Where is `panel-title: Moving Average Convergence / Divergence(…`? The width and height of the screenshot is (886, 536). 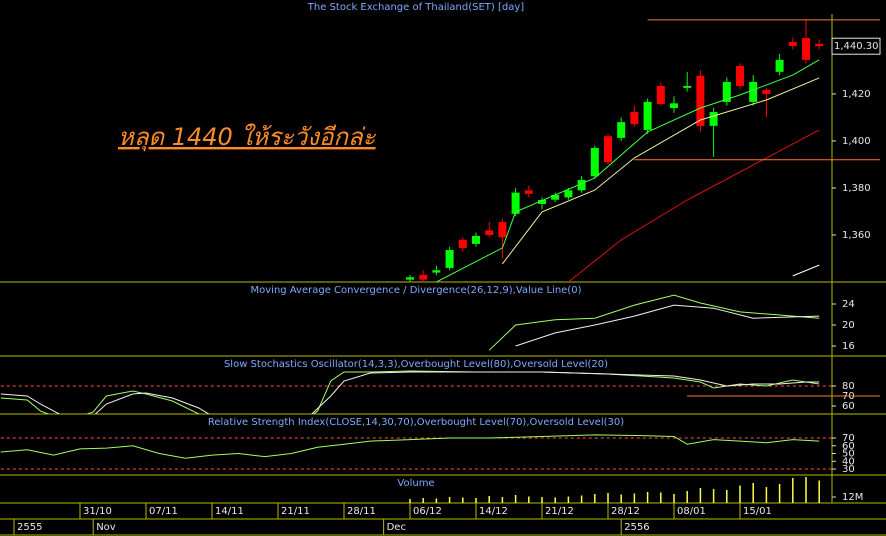
panel-title: Moving Average Convergence / Divergence(… is located at coordinates (416, 290).